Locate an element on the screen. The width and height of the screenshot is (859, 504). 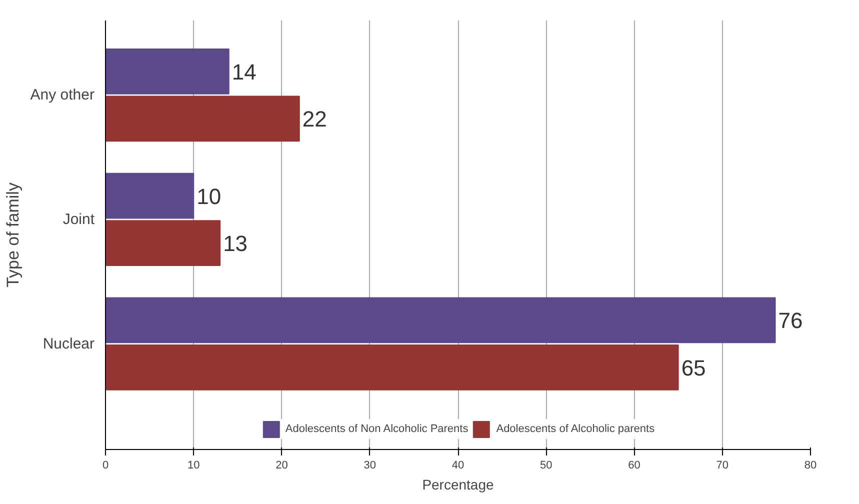
data-label: 76 is located at coordinates (790, 321).